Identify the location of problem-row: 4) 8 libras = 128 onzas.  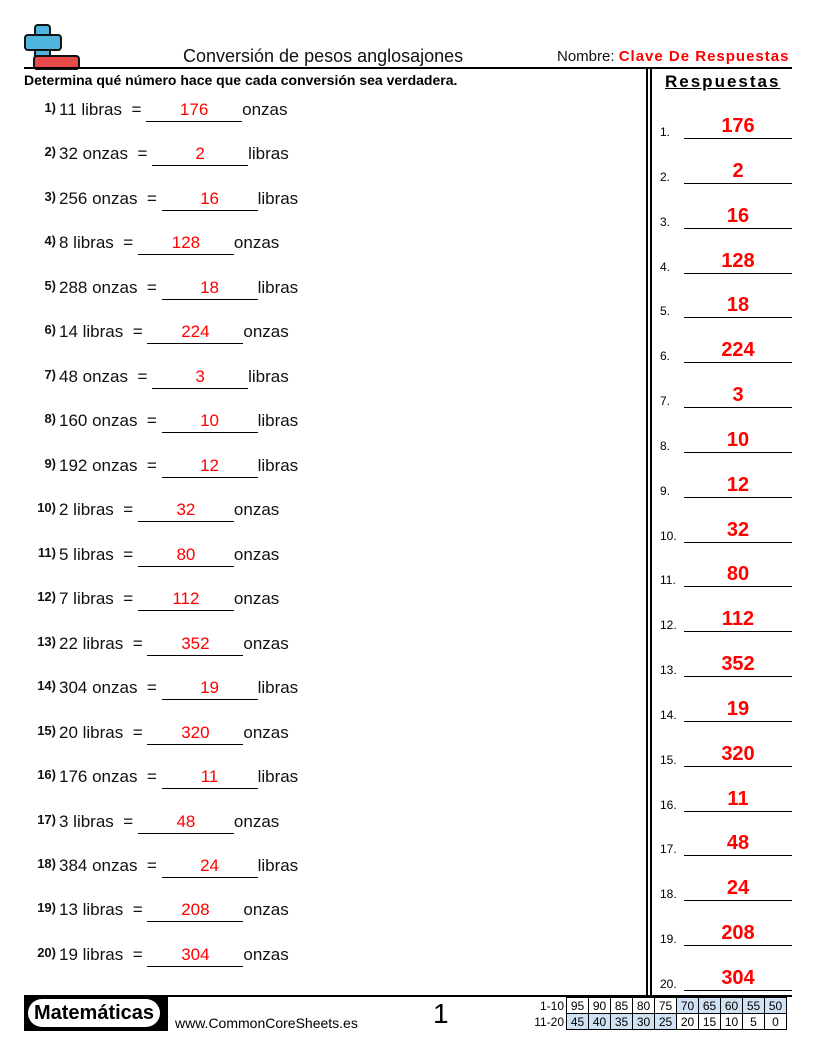
(151, 244).